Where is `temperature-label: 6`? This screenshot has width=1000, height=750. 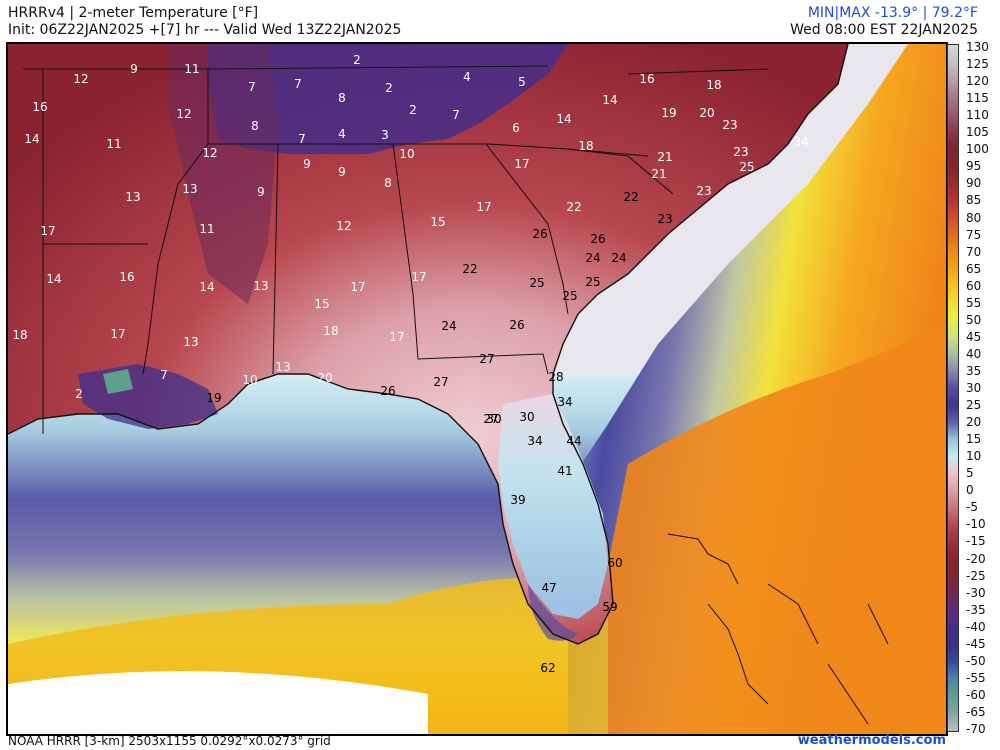
temperature-label: 6 is located at coordinates (516, 128).